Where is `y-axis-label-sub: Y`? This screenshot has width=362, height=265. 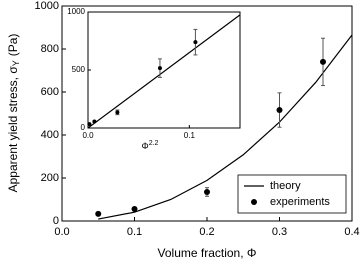 y-axis-label-sub: Y is located at coordinates (16, 63).